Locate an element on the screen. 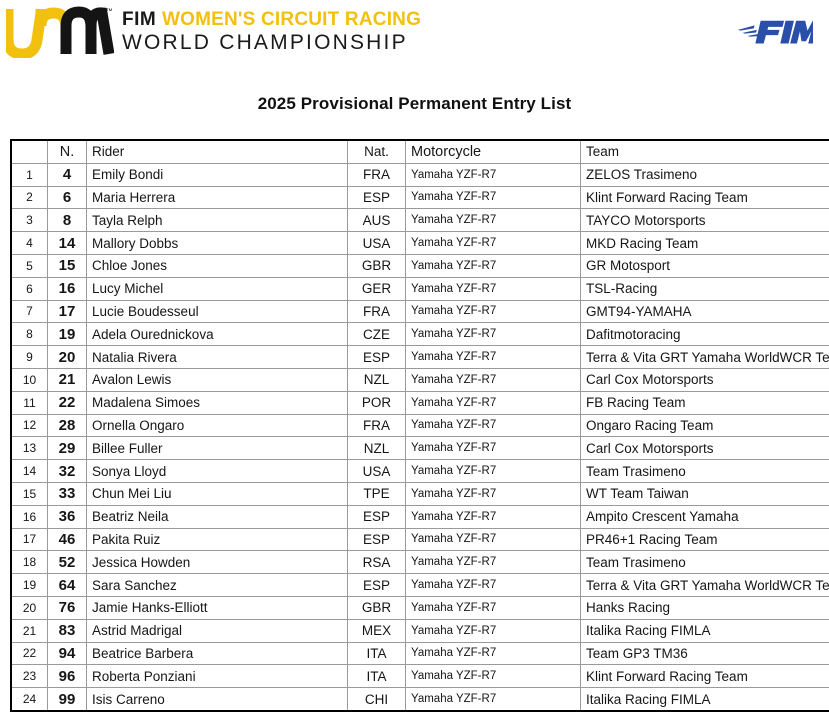  row-index: 1 is located at coordinates (29, 174).